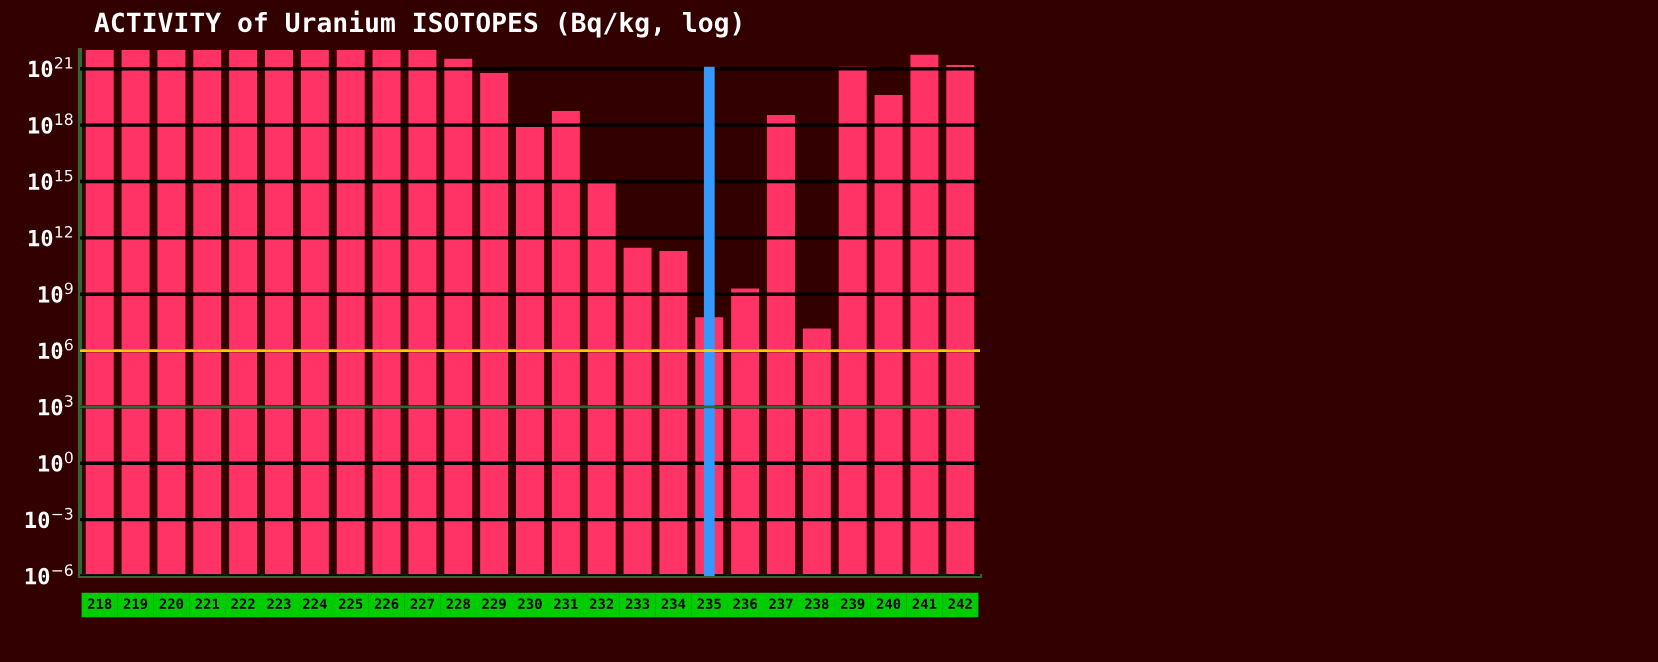 This screenshot has height=662, width=1658. Describe the element at coordinates (50, 123) in the screenshot. I see `y-tick-label: 10$^{18}$` at that location.